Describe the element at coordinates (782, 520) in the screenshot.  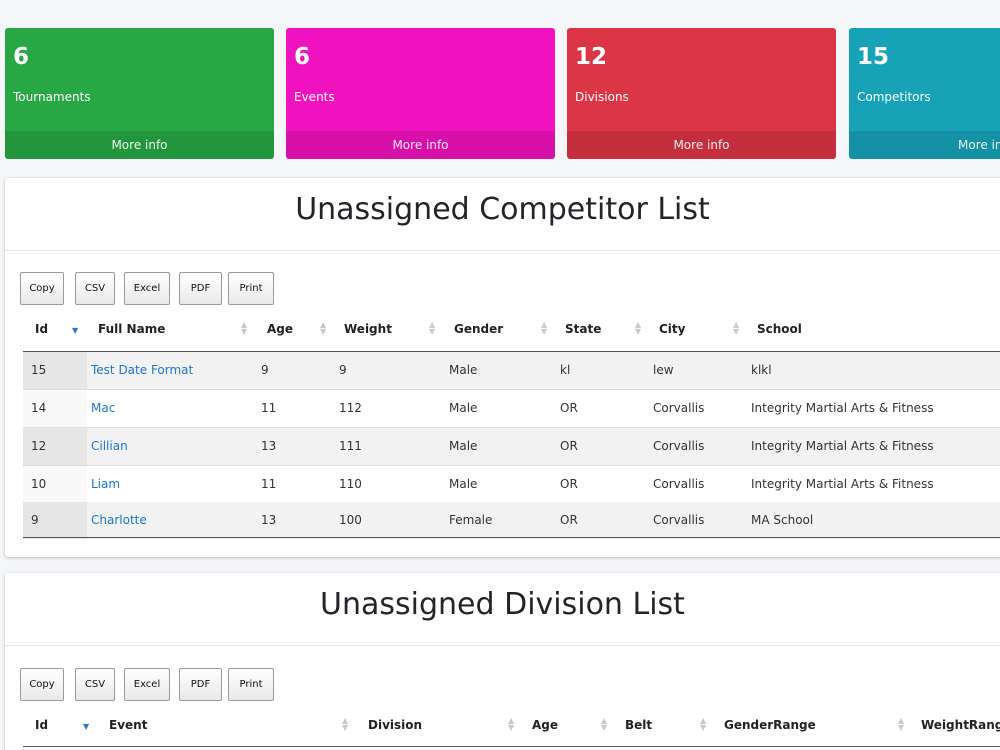
I see `cell-school: MA School` at that location.